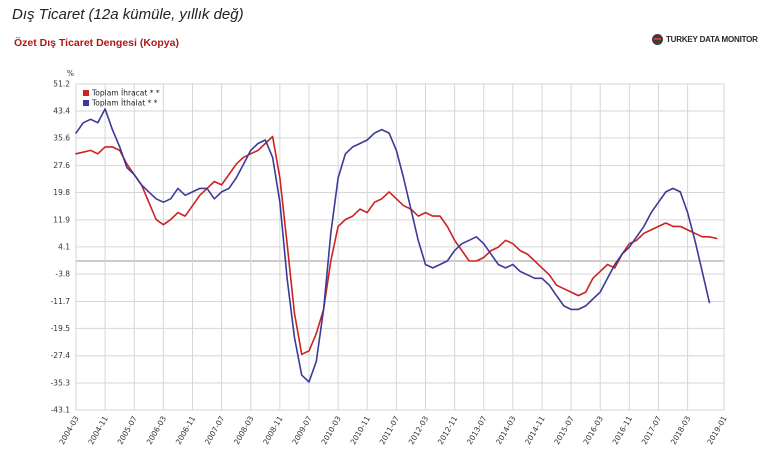 Image resolution: width=770 pixels, height=459 pixels. Describe the element at coordinates (125, 93) in the screenshot. I see `legend-label: Toplam İhracat * *` at that location.